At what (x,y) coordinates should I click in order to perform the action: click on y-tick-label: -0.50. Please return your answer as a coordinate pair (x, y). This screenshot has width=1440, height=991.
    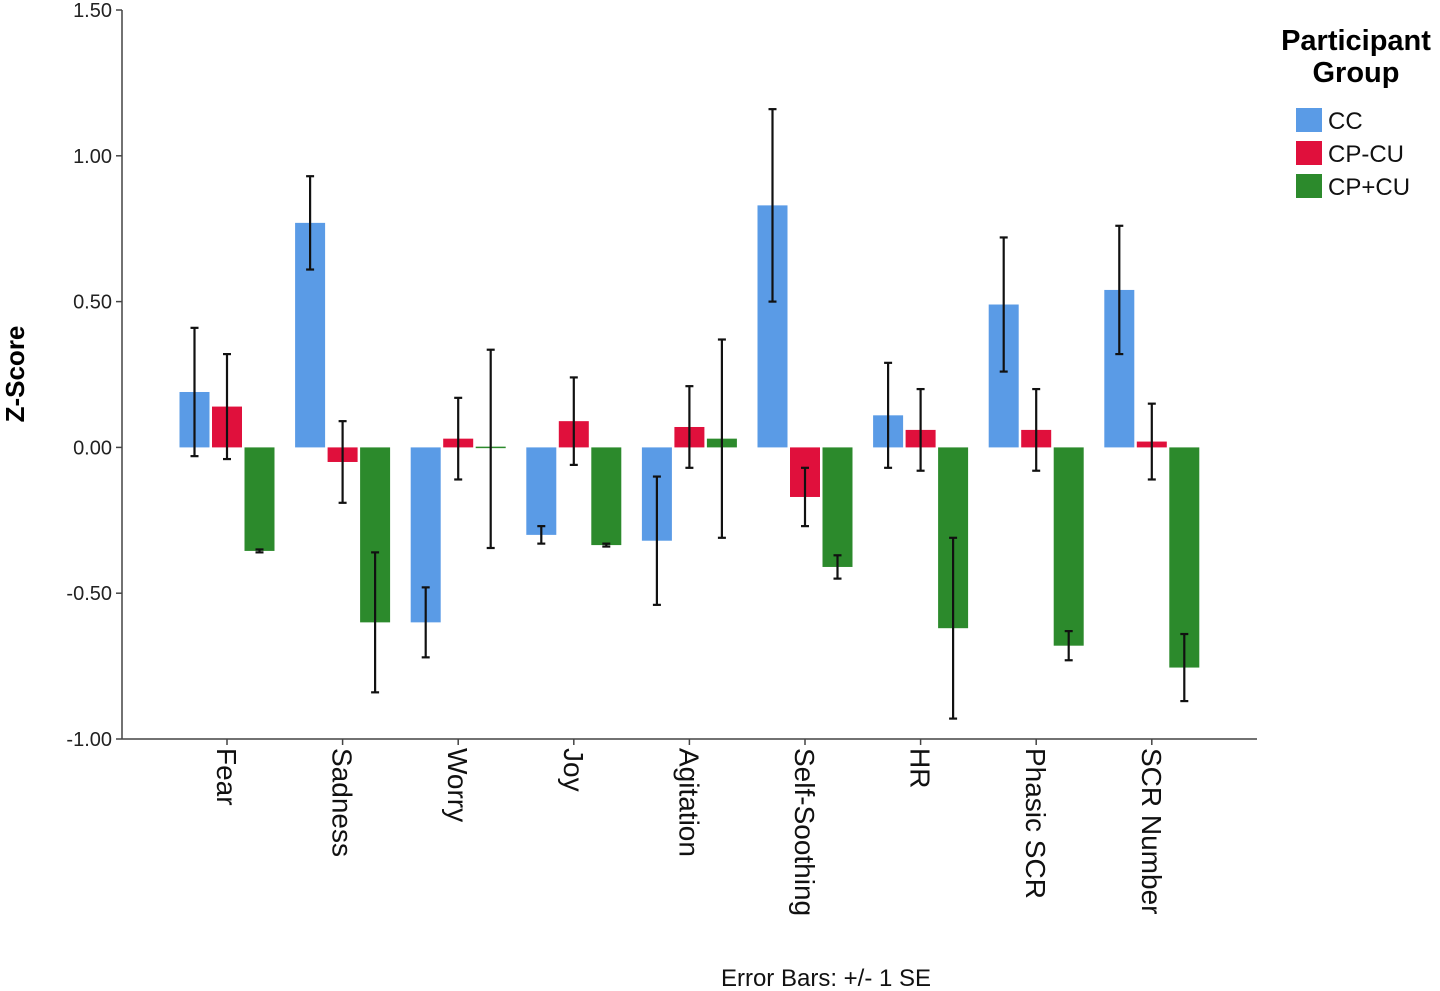
    Looking at the image, I should click on (89, 594).